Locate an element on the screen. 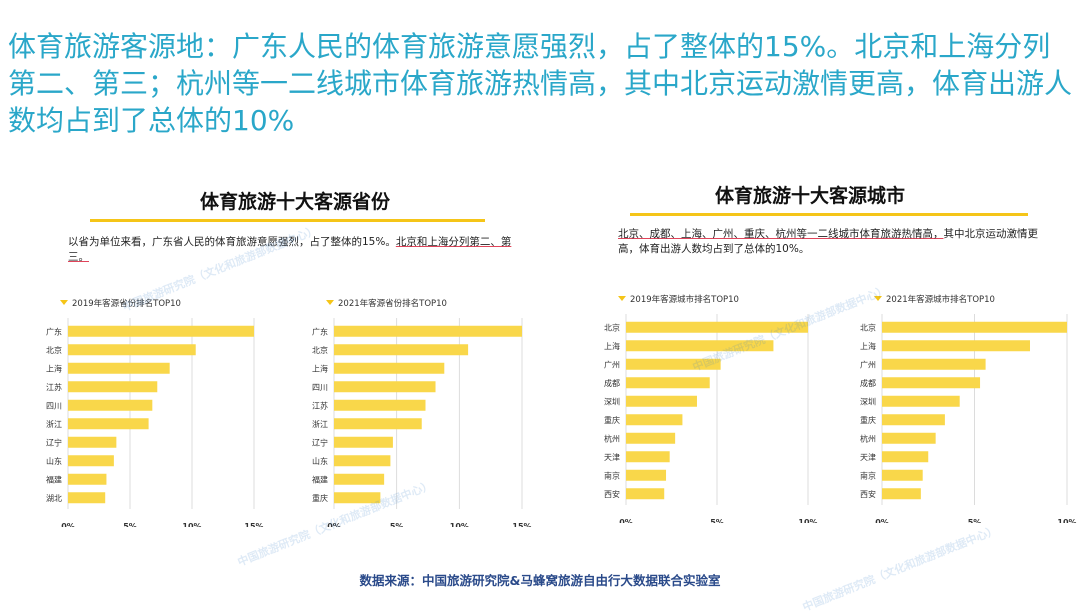  chart-title: 2021年客源省份排名TOP10 is located at coordinates (392, 303).